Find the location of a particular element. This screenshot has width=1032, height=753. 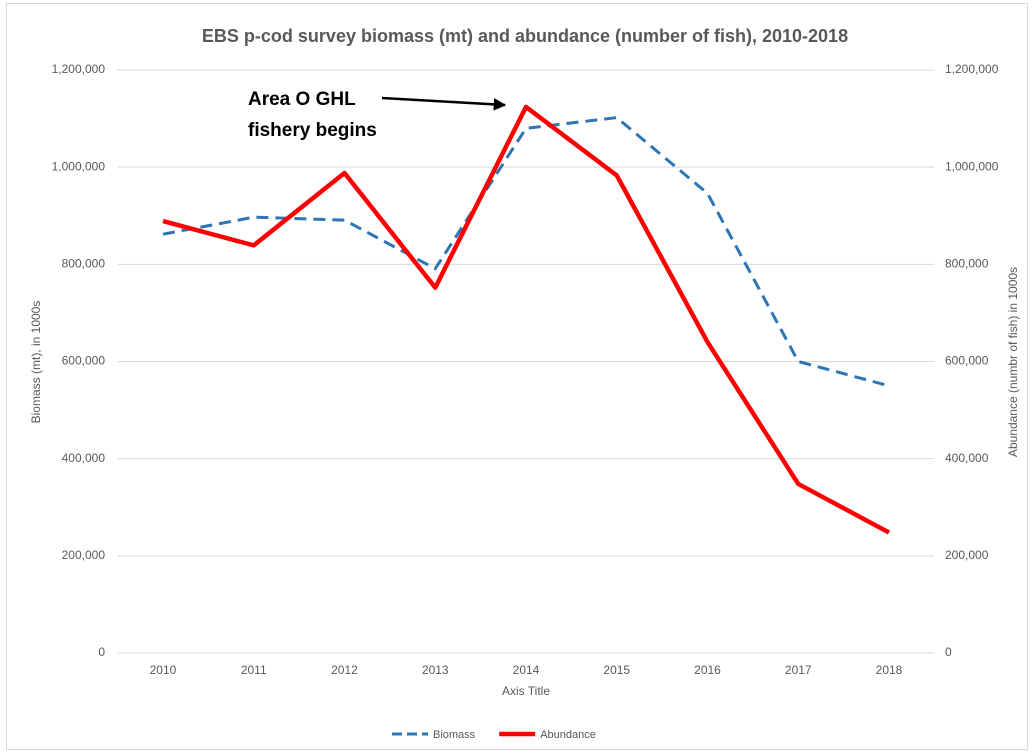

x-tick-label: 2016 is located at coordinates (707, 670).